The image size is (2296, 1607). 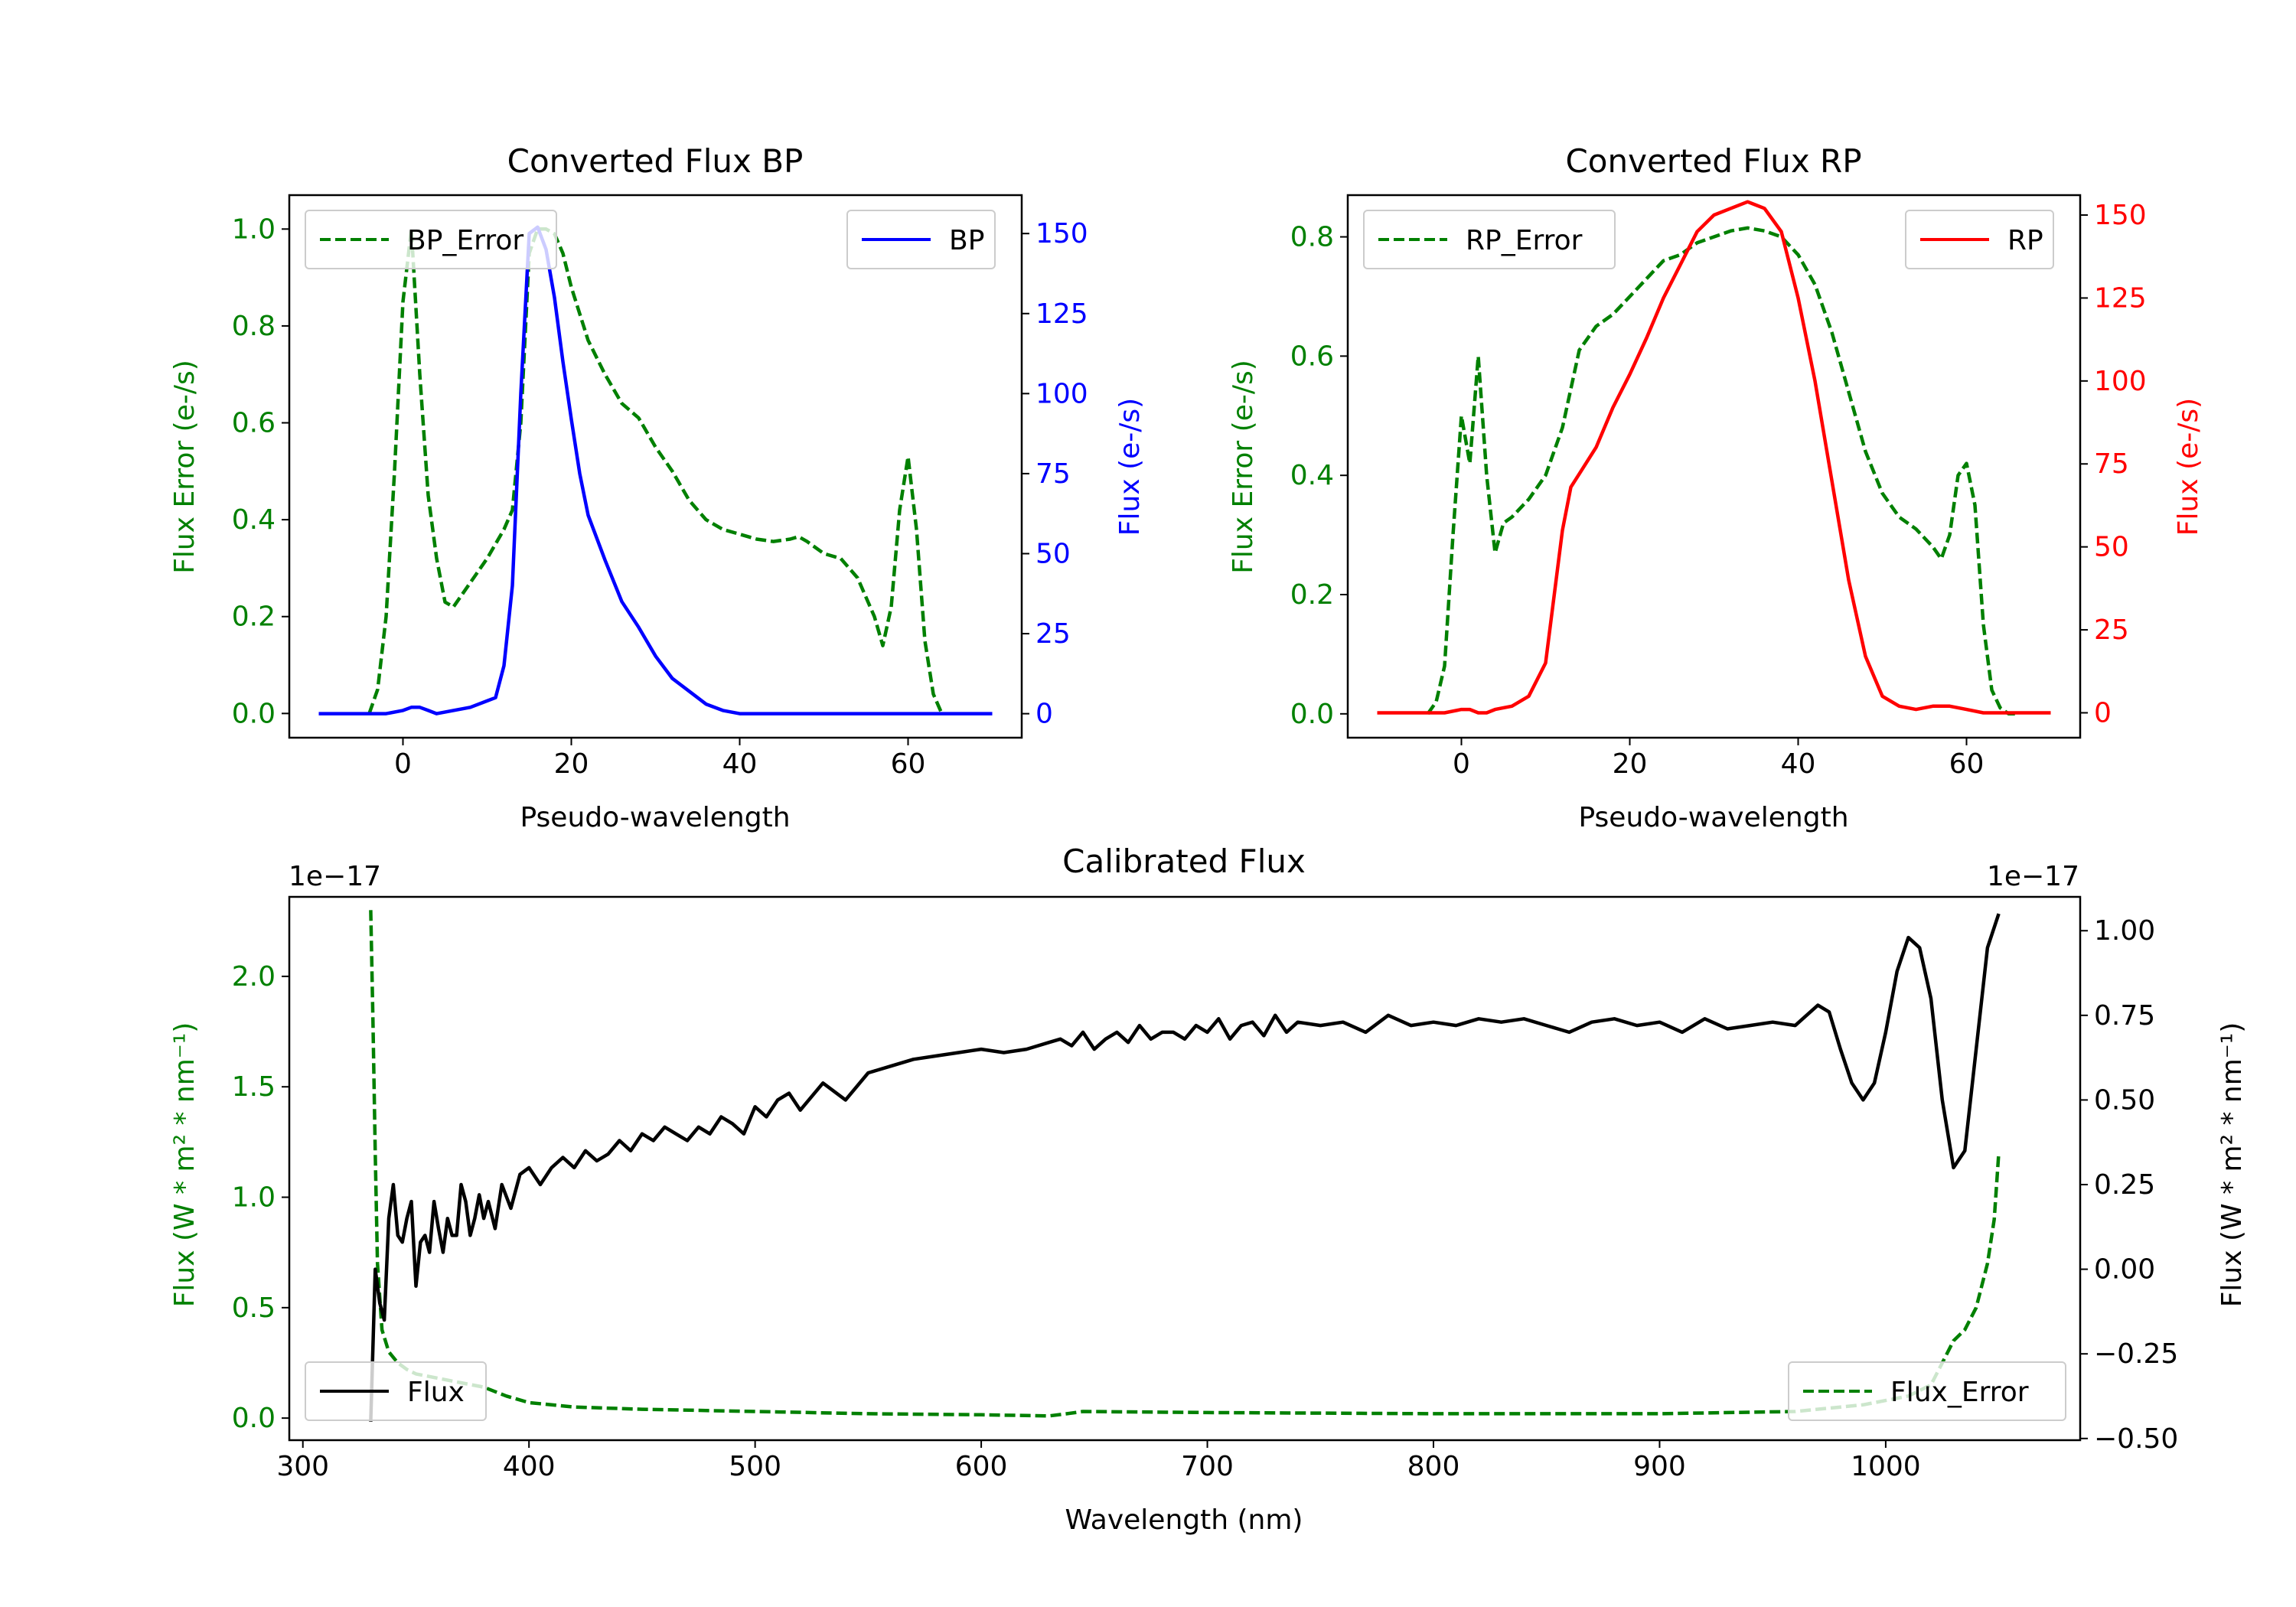 What do you see at coordinates (2124, 1185) in the screenshot?
I see `cal-right-y-tick-label: 0.25` at bounding box center [2124, 1185].